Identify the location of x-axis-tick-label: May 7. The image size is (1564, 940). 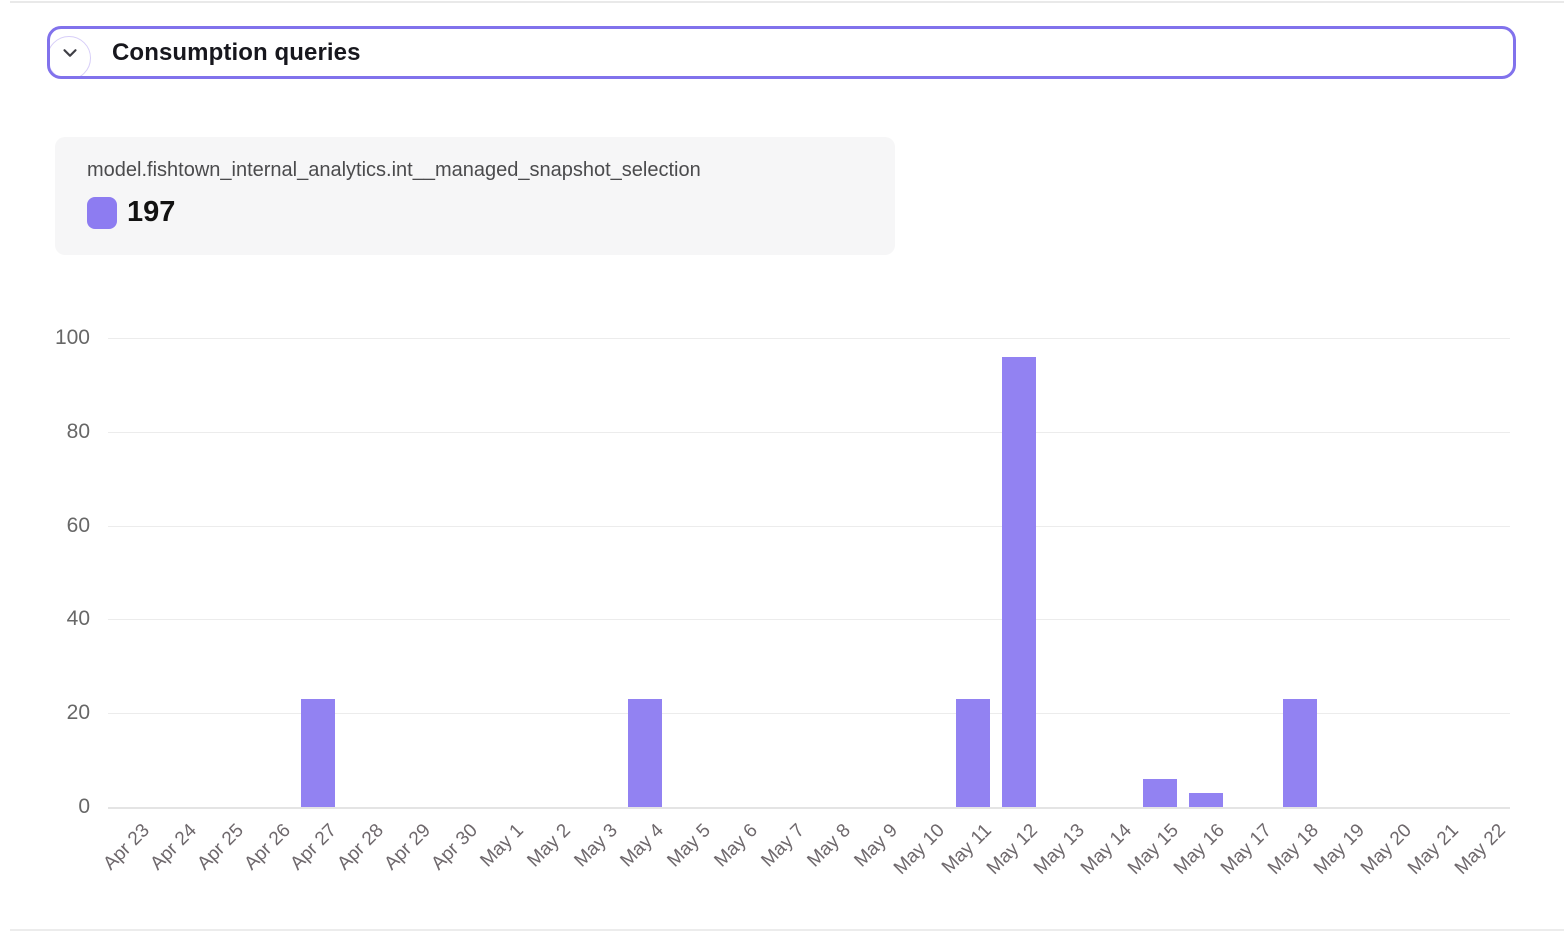
(783, 846).